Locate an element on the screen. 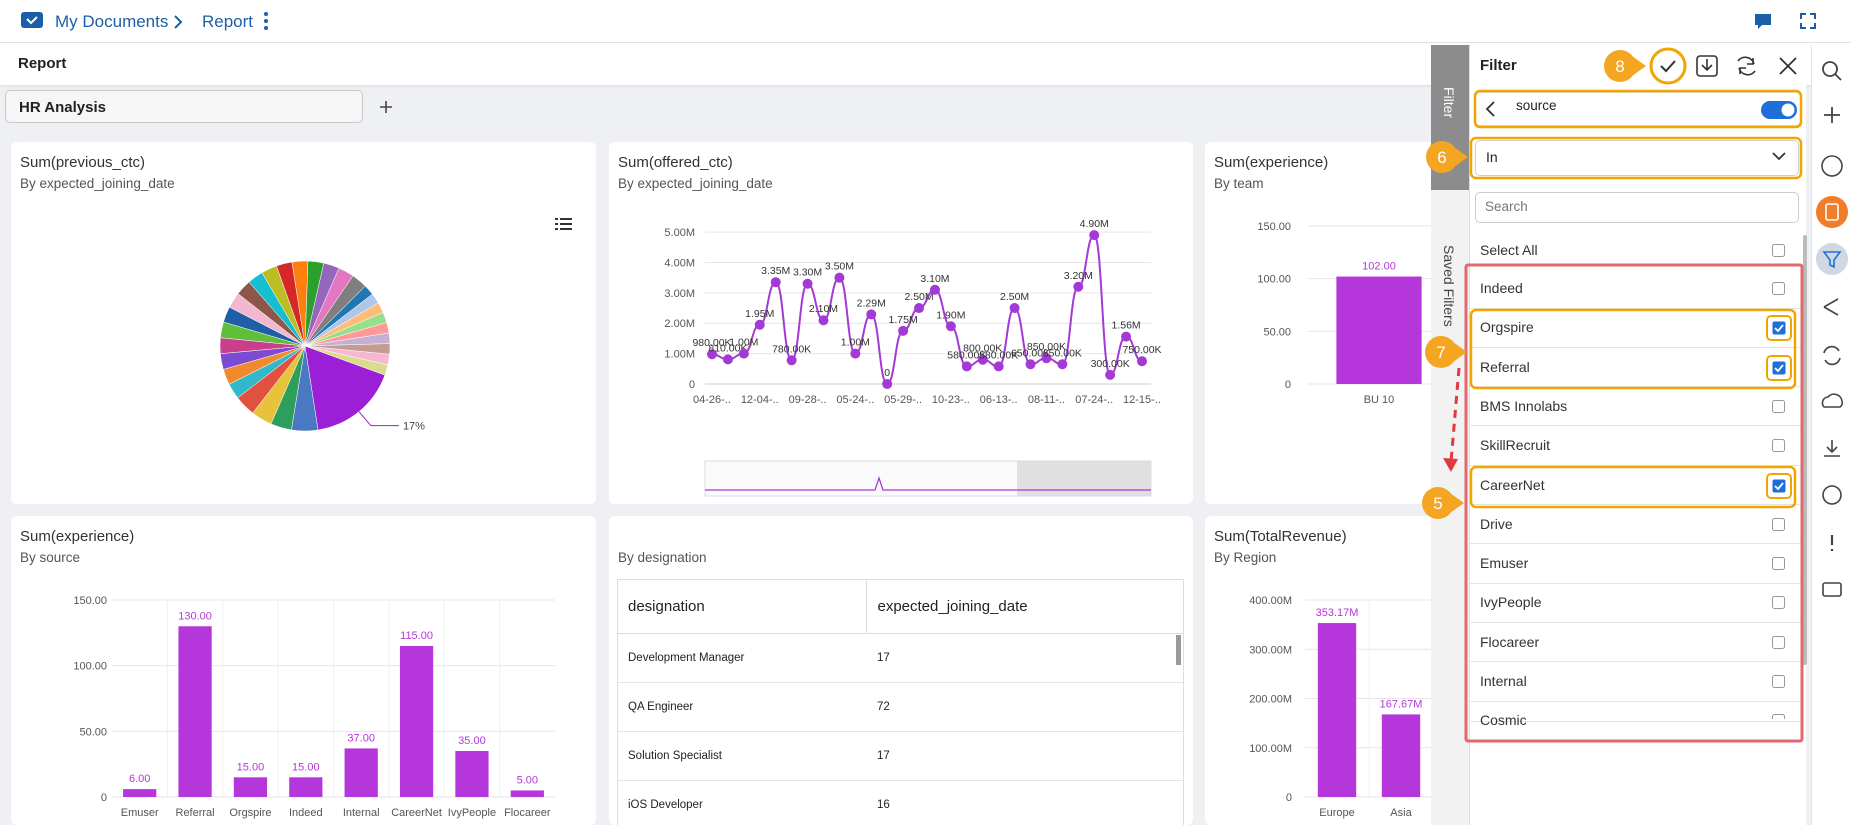  arrow-head is located at coordinates (1450, 465).